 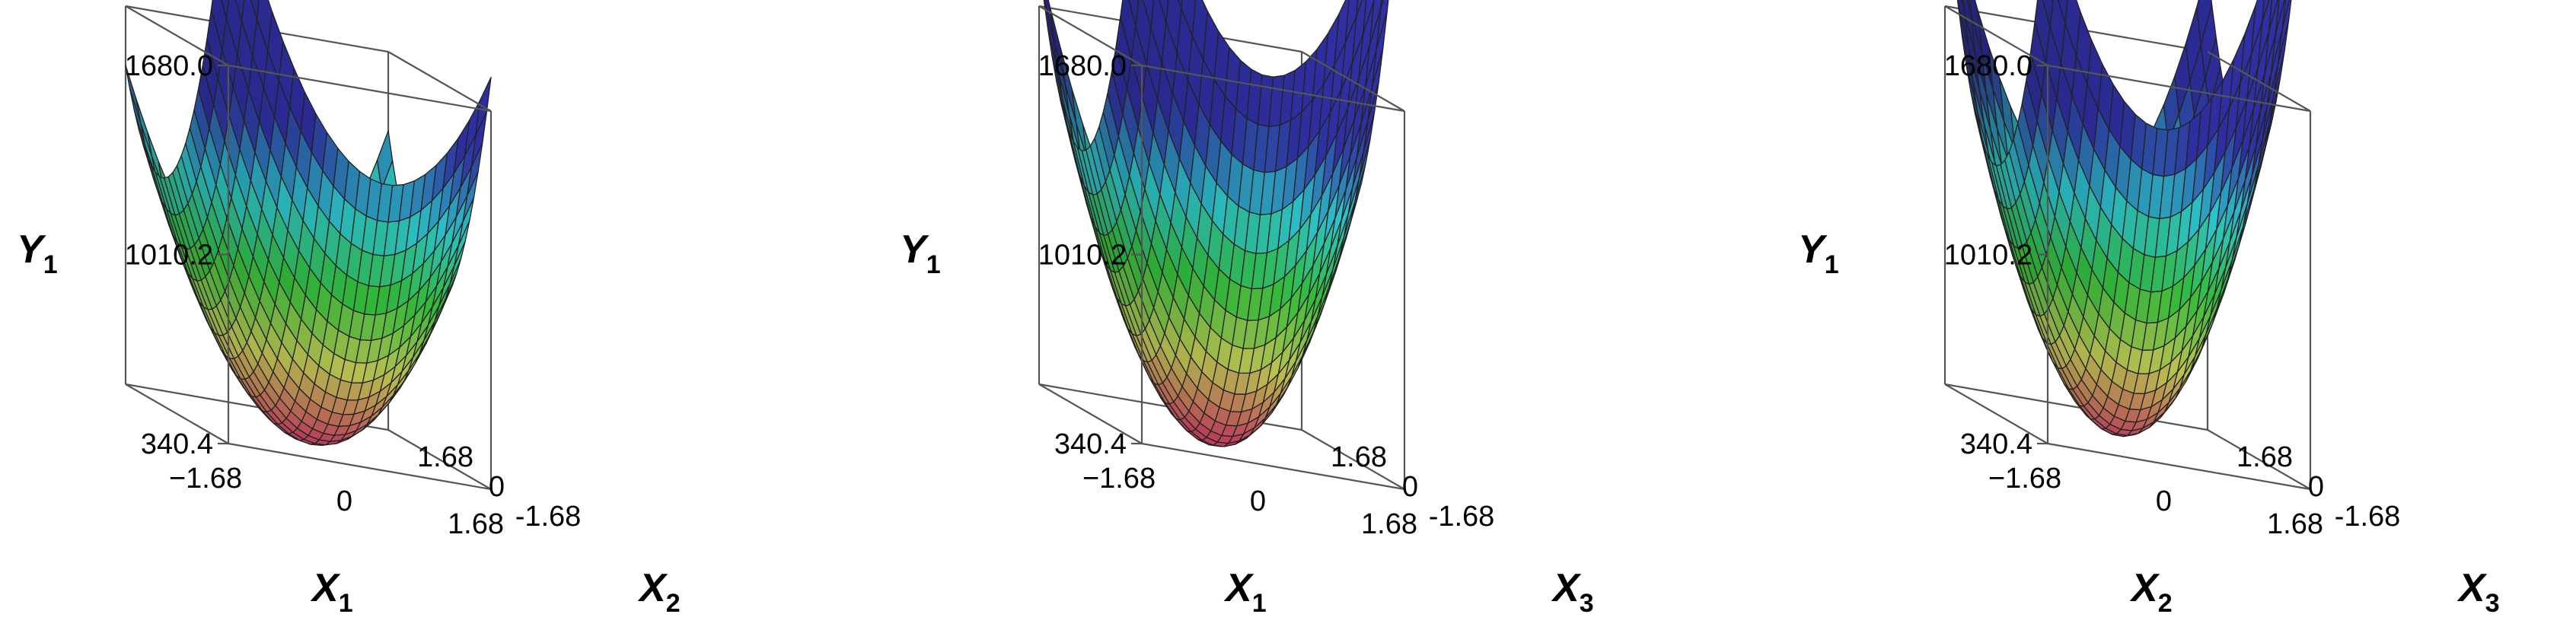 I want to click on x-axis-label: X2, so click(x=2151, y=592).